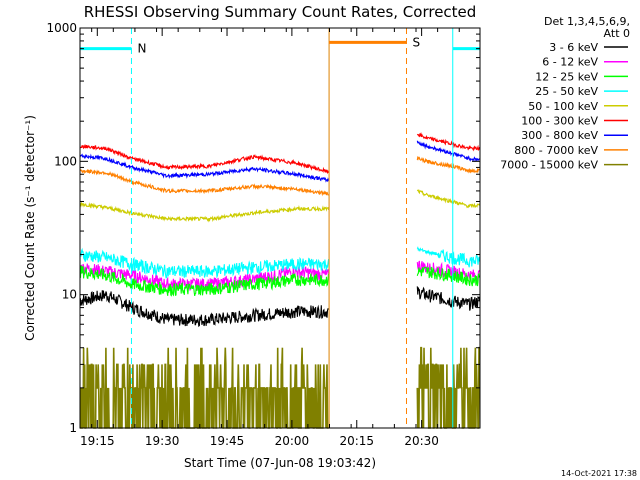  Describe the element at coordinates (227, 441) in the screenshot. I see `x-tick-label: 19:45` at that location.